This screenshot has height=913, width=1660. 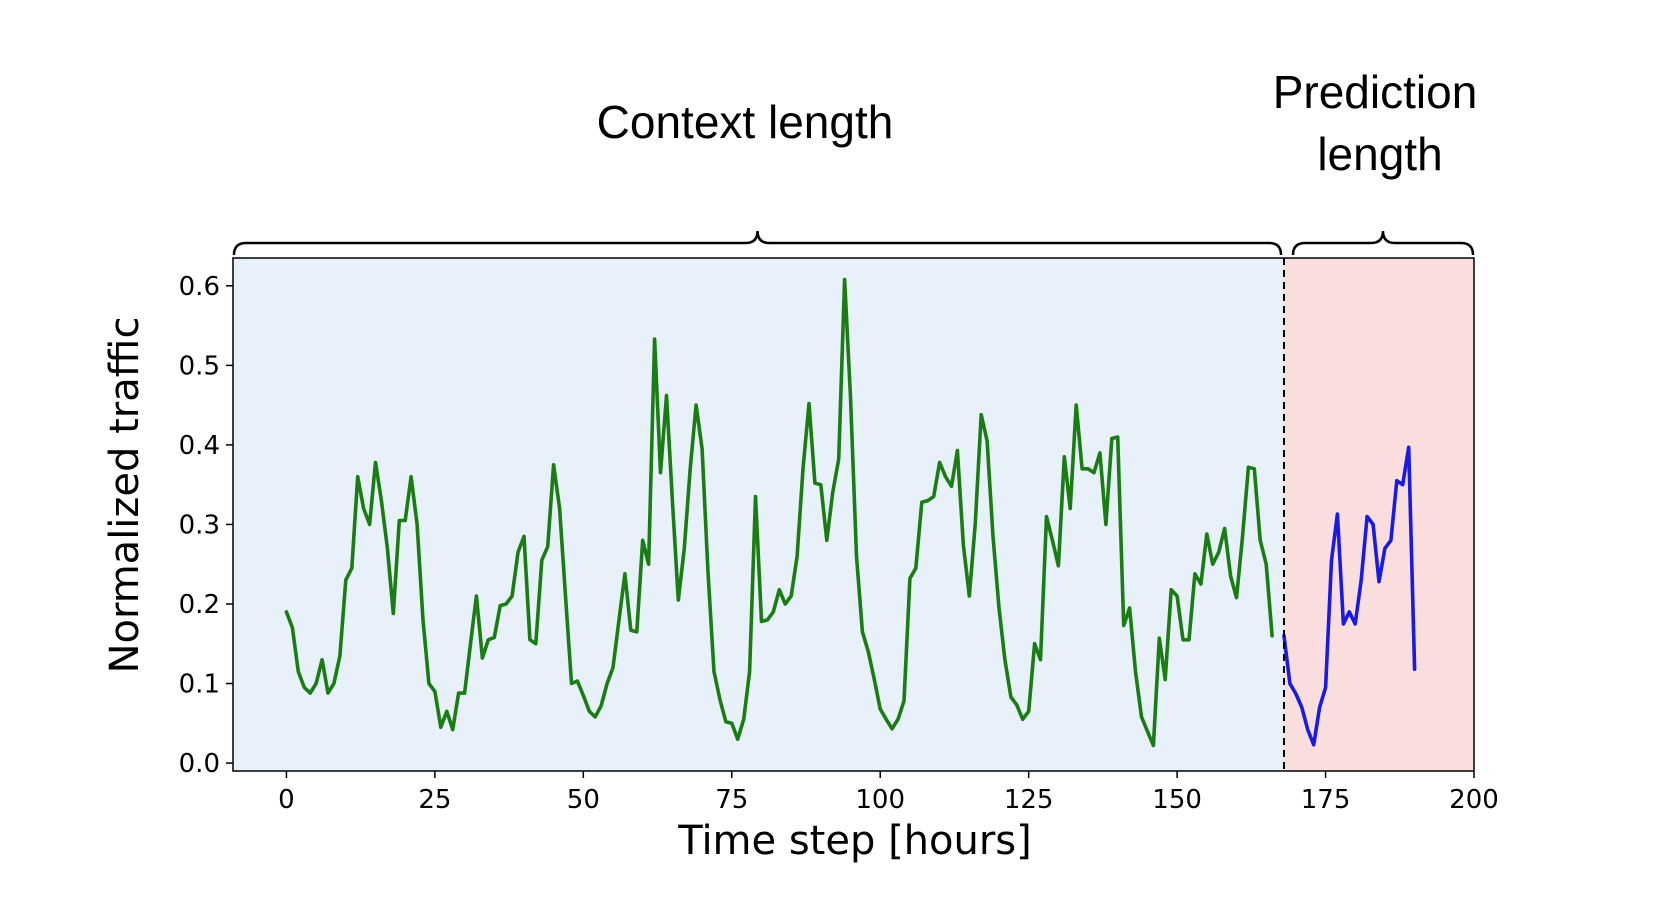 I want to click on prediction-length-label-line2: length, so click(x=1379, y=154).